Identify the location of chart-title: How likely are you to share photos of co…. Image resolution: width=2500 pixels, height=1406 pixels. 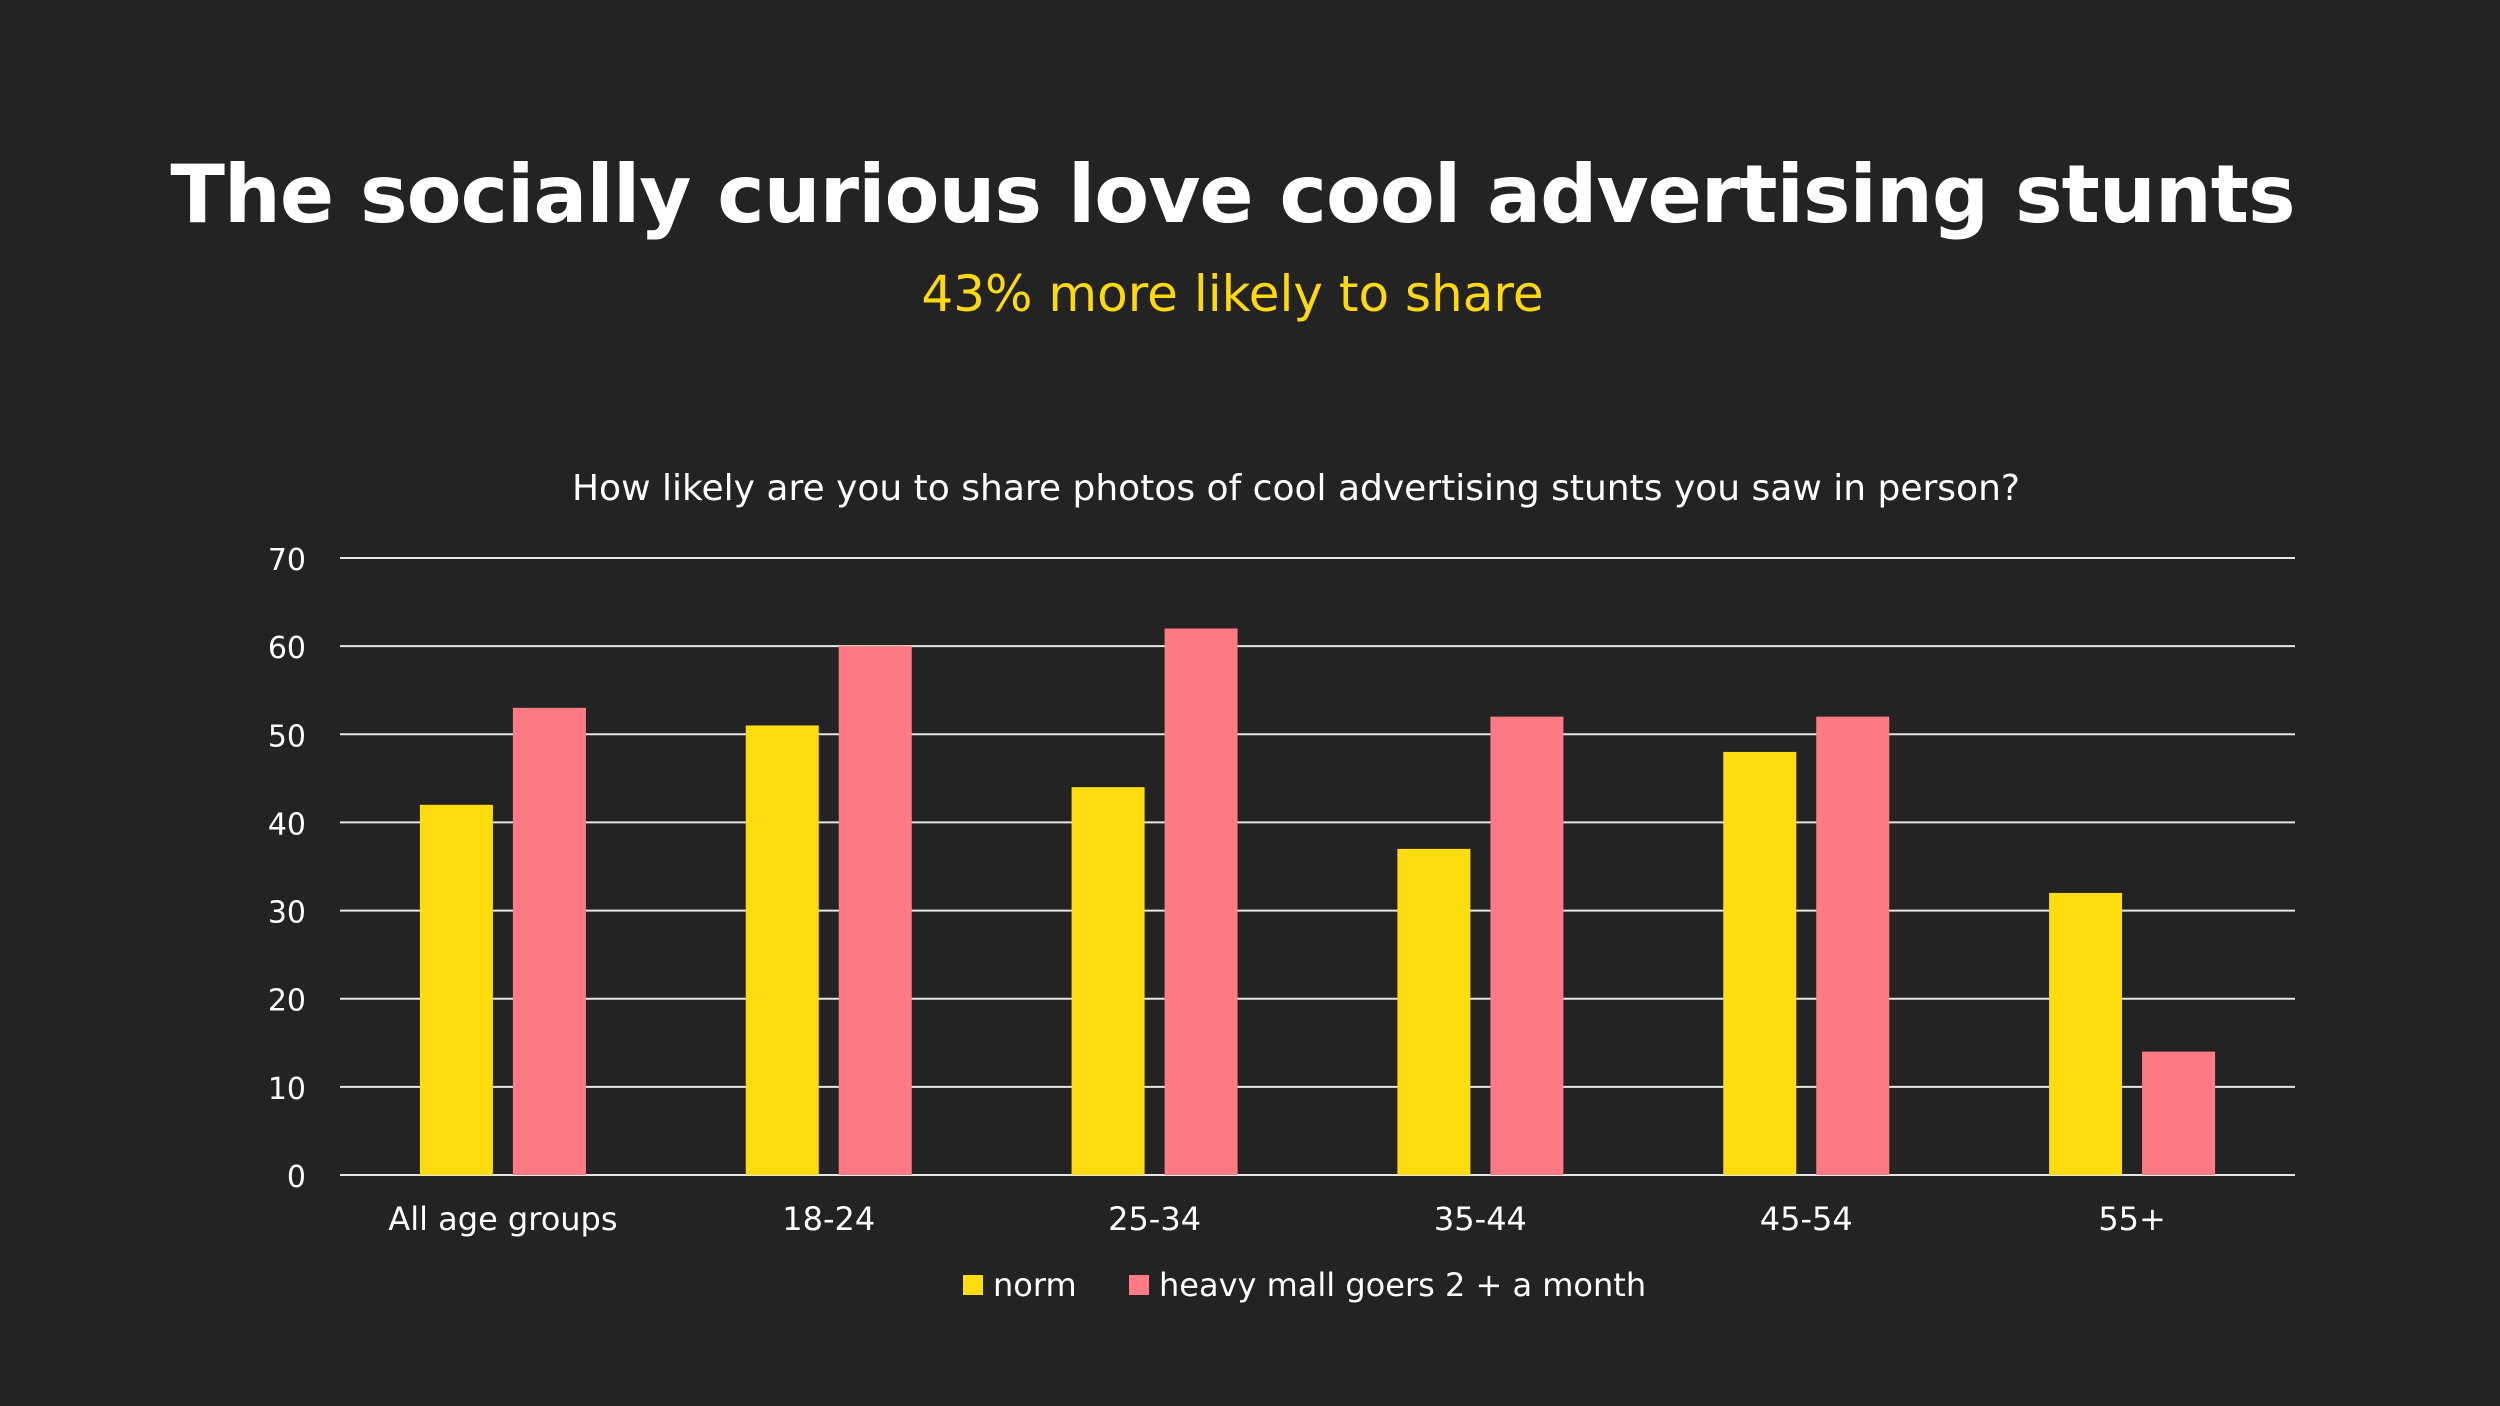
(1296, 488).